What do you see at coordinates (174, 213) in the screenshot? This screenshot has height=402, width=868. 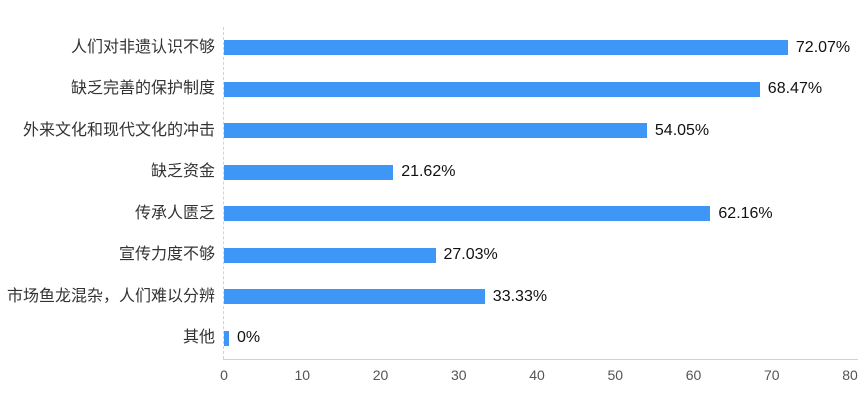 I see `category-label: 传承人匮乏` at bounding box center [174, 213].